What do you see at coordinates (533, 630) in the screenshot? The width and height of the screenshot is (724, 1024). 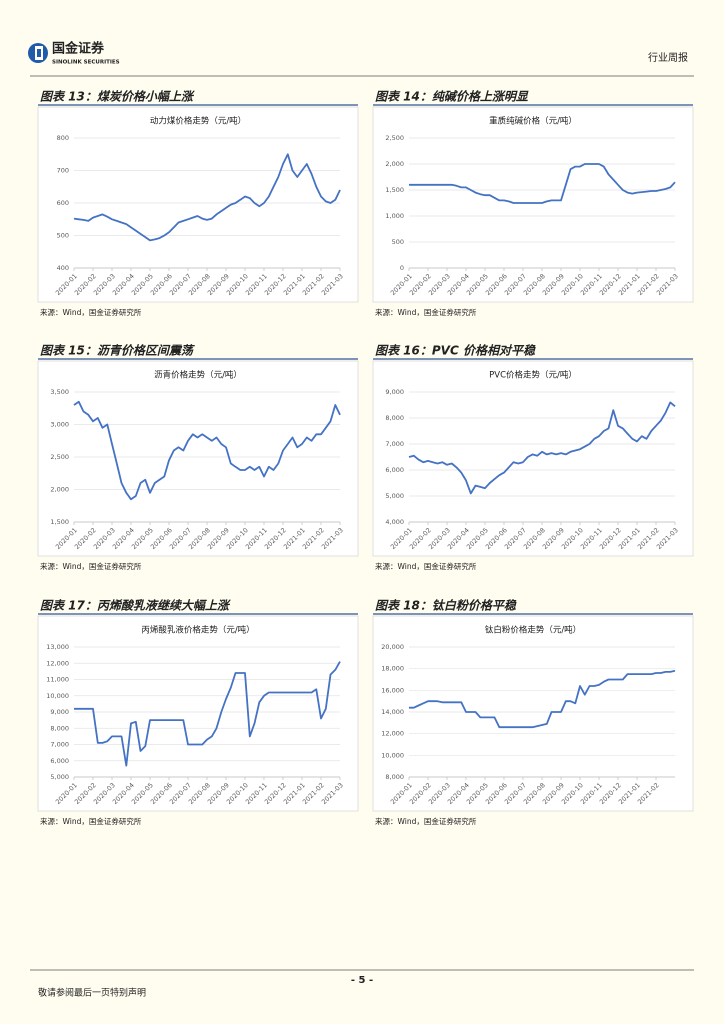 I see `chart-title: 钛白粉价格走势（元/吨）` at bounding box center [533, 630].